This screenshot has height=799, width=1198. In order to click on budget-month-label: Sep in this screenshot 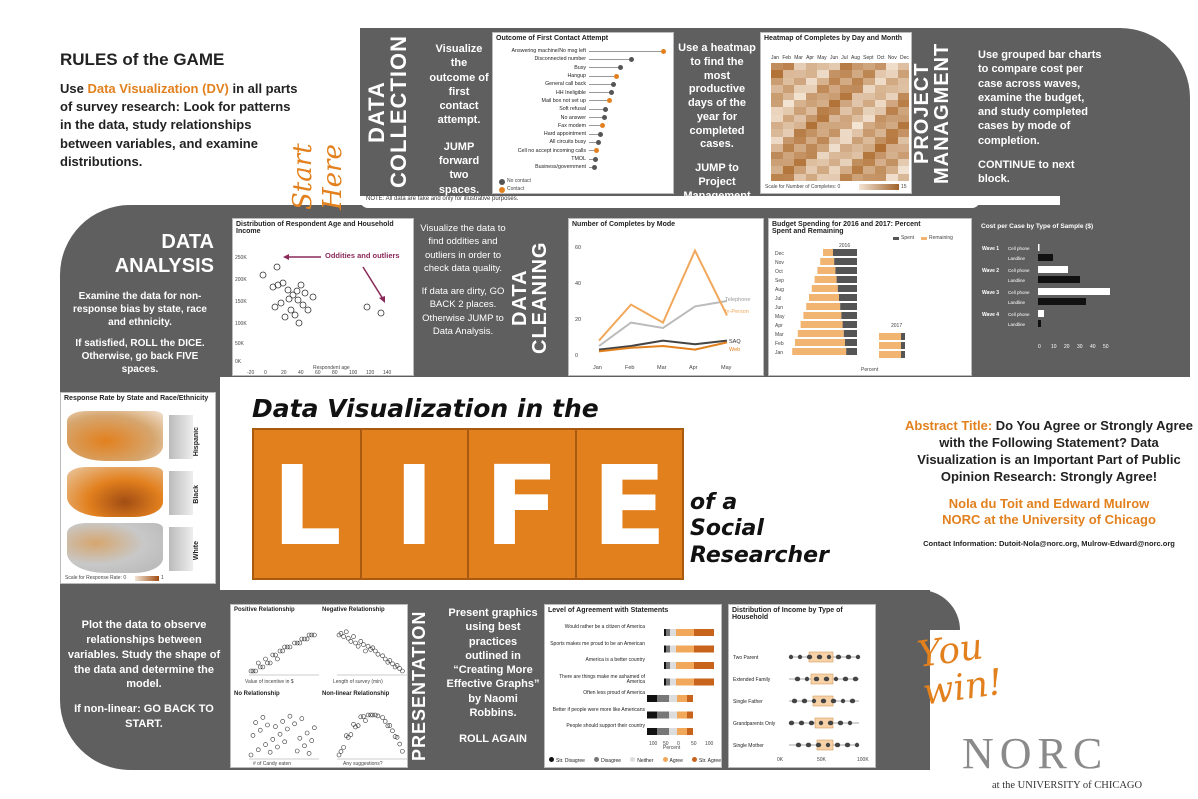, I will do `click(779, 281)`.